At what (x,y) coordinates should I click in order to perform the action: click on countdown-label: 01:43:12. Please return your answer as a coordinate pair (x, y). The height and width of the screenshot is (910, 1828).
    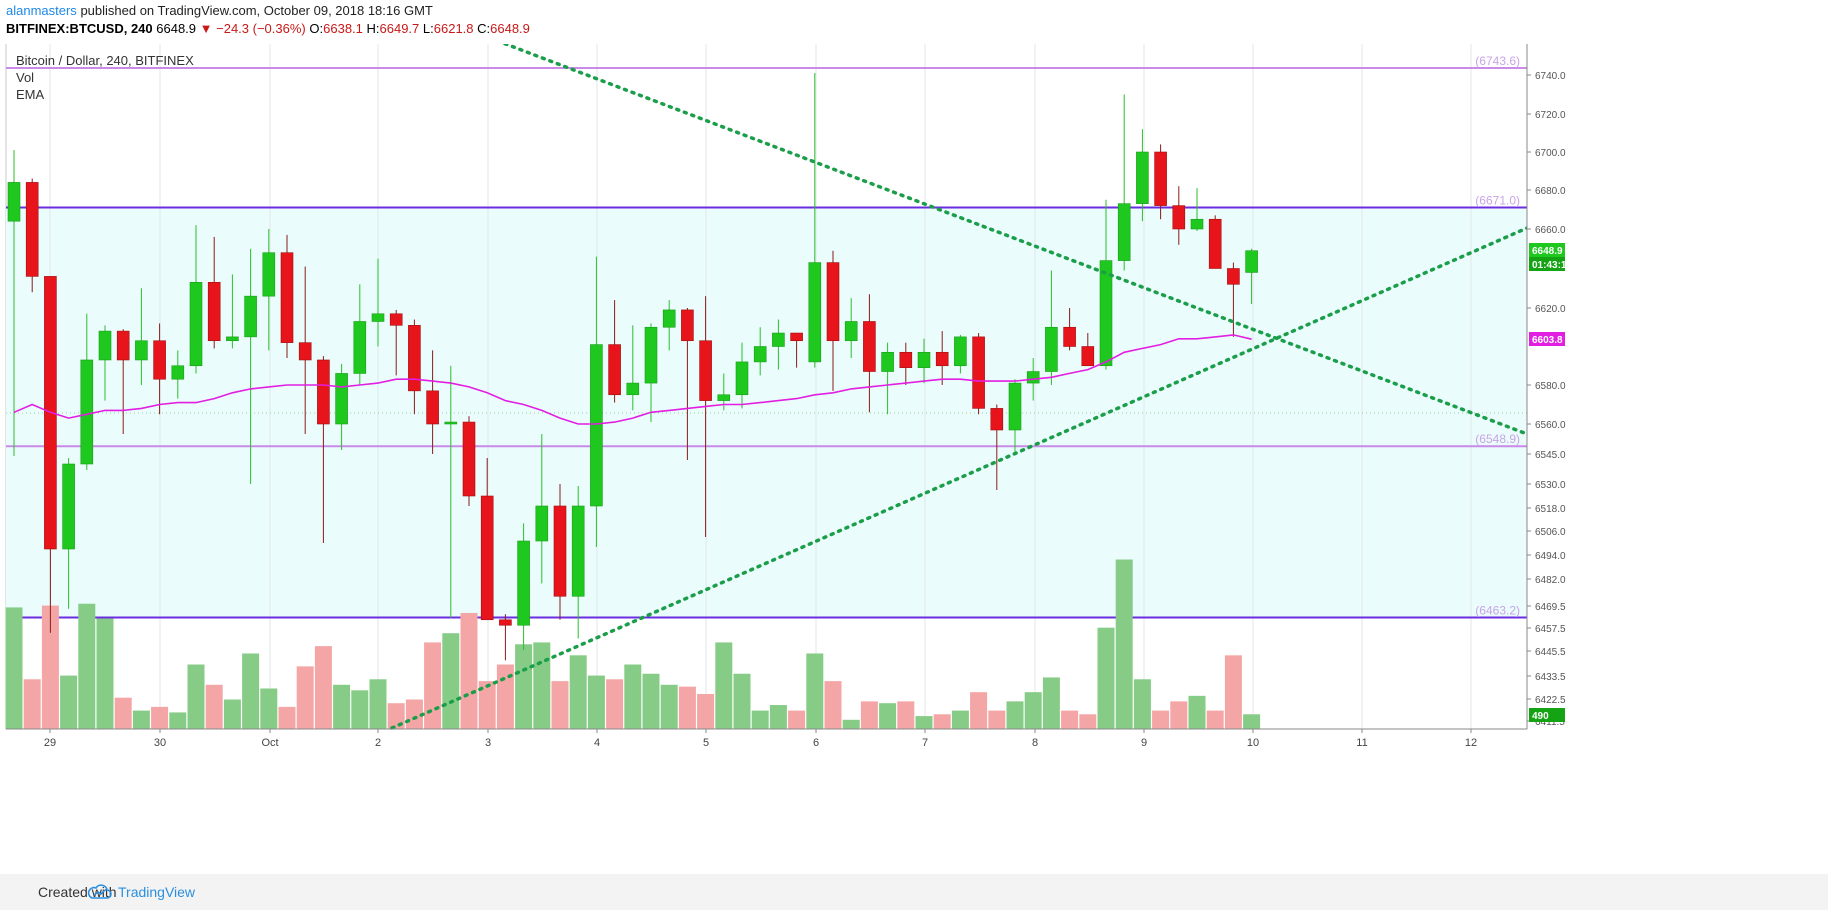
    Looking at the image, I should click on (1552, 265).